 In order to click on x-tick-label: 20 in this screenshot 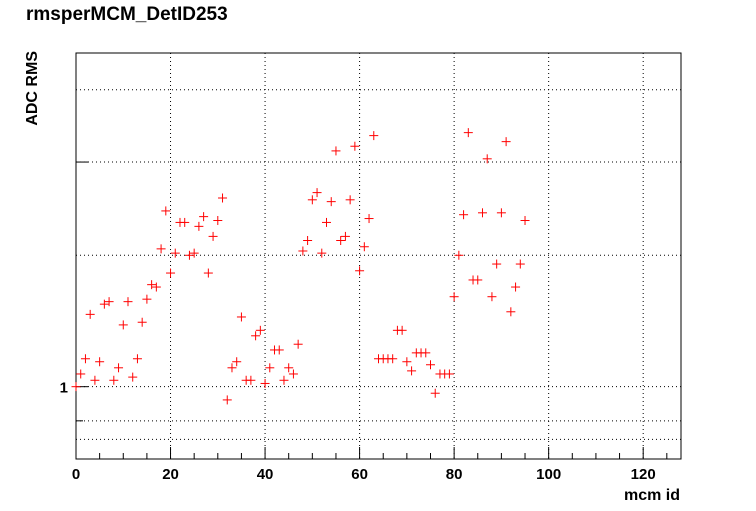, I will do `click(170, 474)`.